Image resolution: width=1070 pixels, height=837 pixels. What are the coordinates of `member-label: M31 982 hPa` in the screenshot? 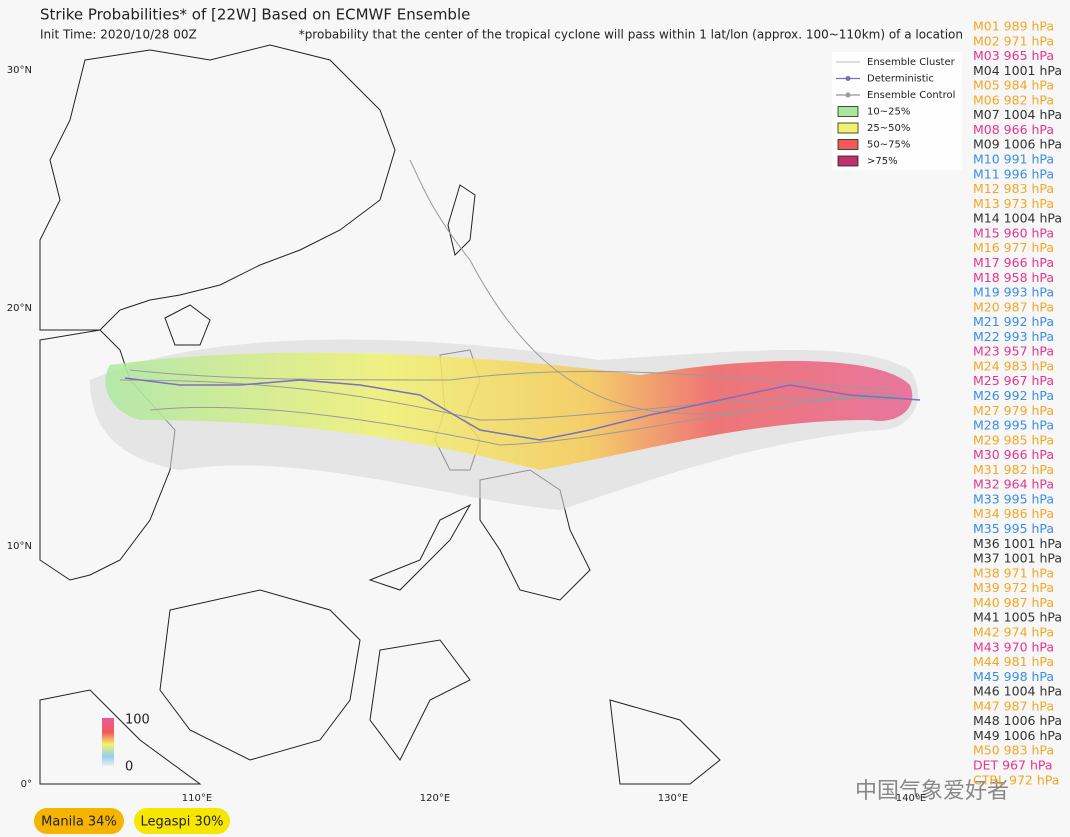 It's located at (1013, 469).